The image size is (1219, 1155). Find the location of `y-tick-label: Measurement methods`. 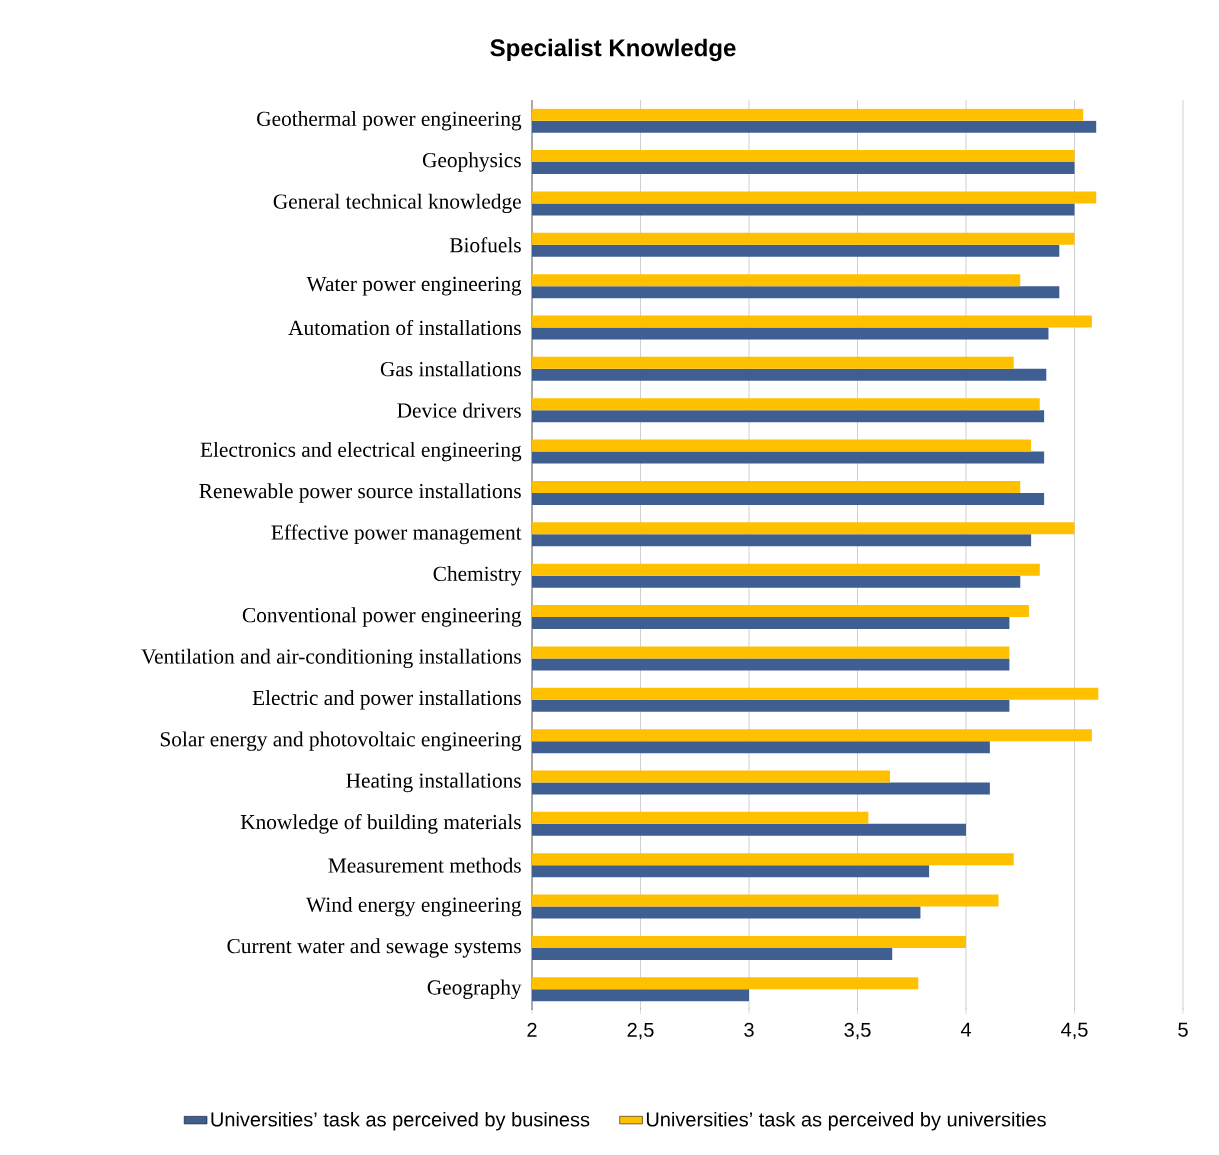

y-tick-label: Measurement methods is located at coordinates (424, 865).